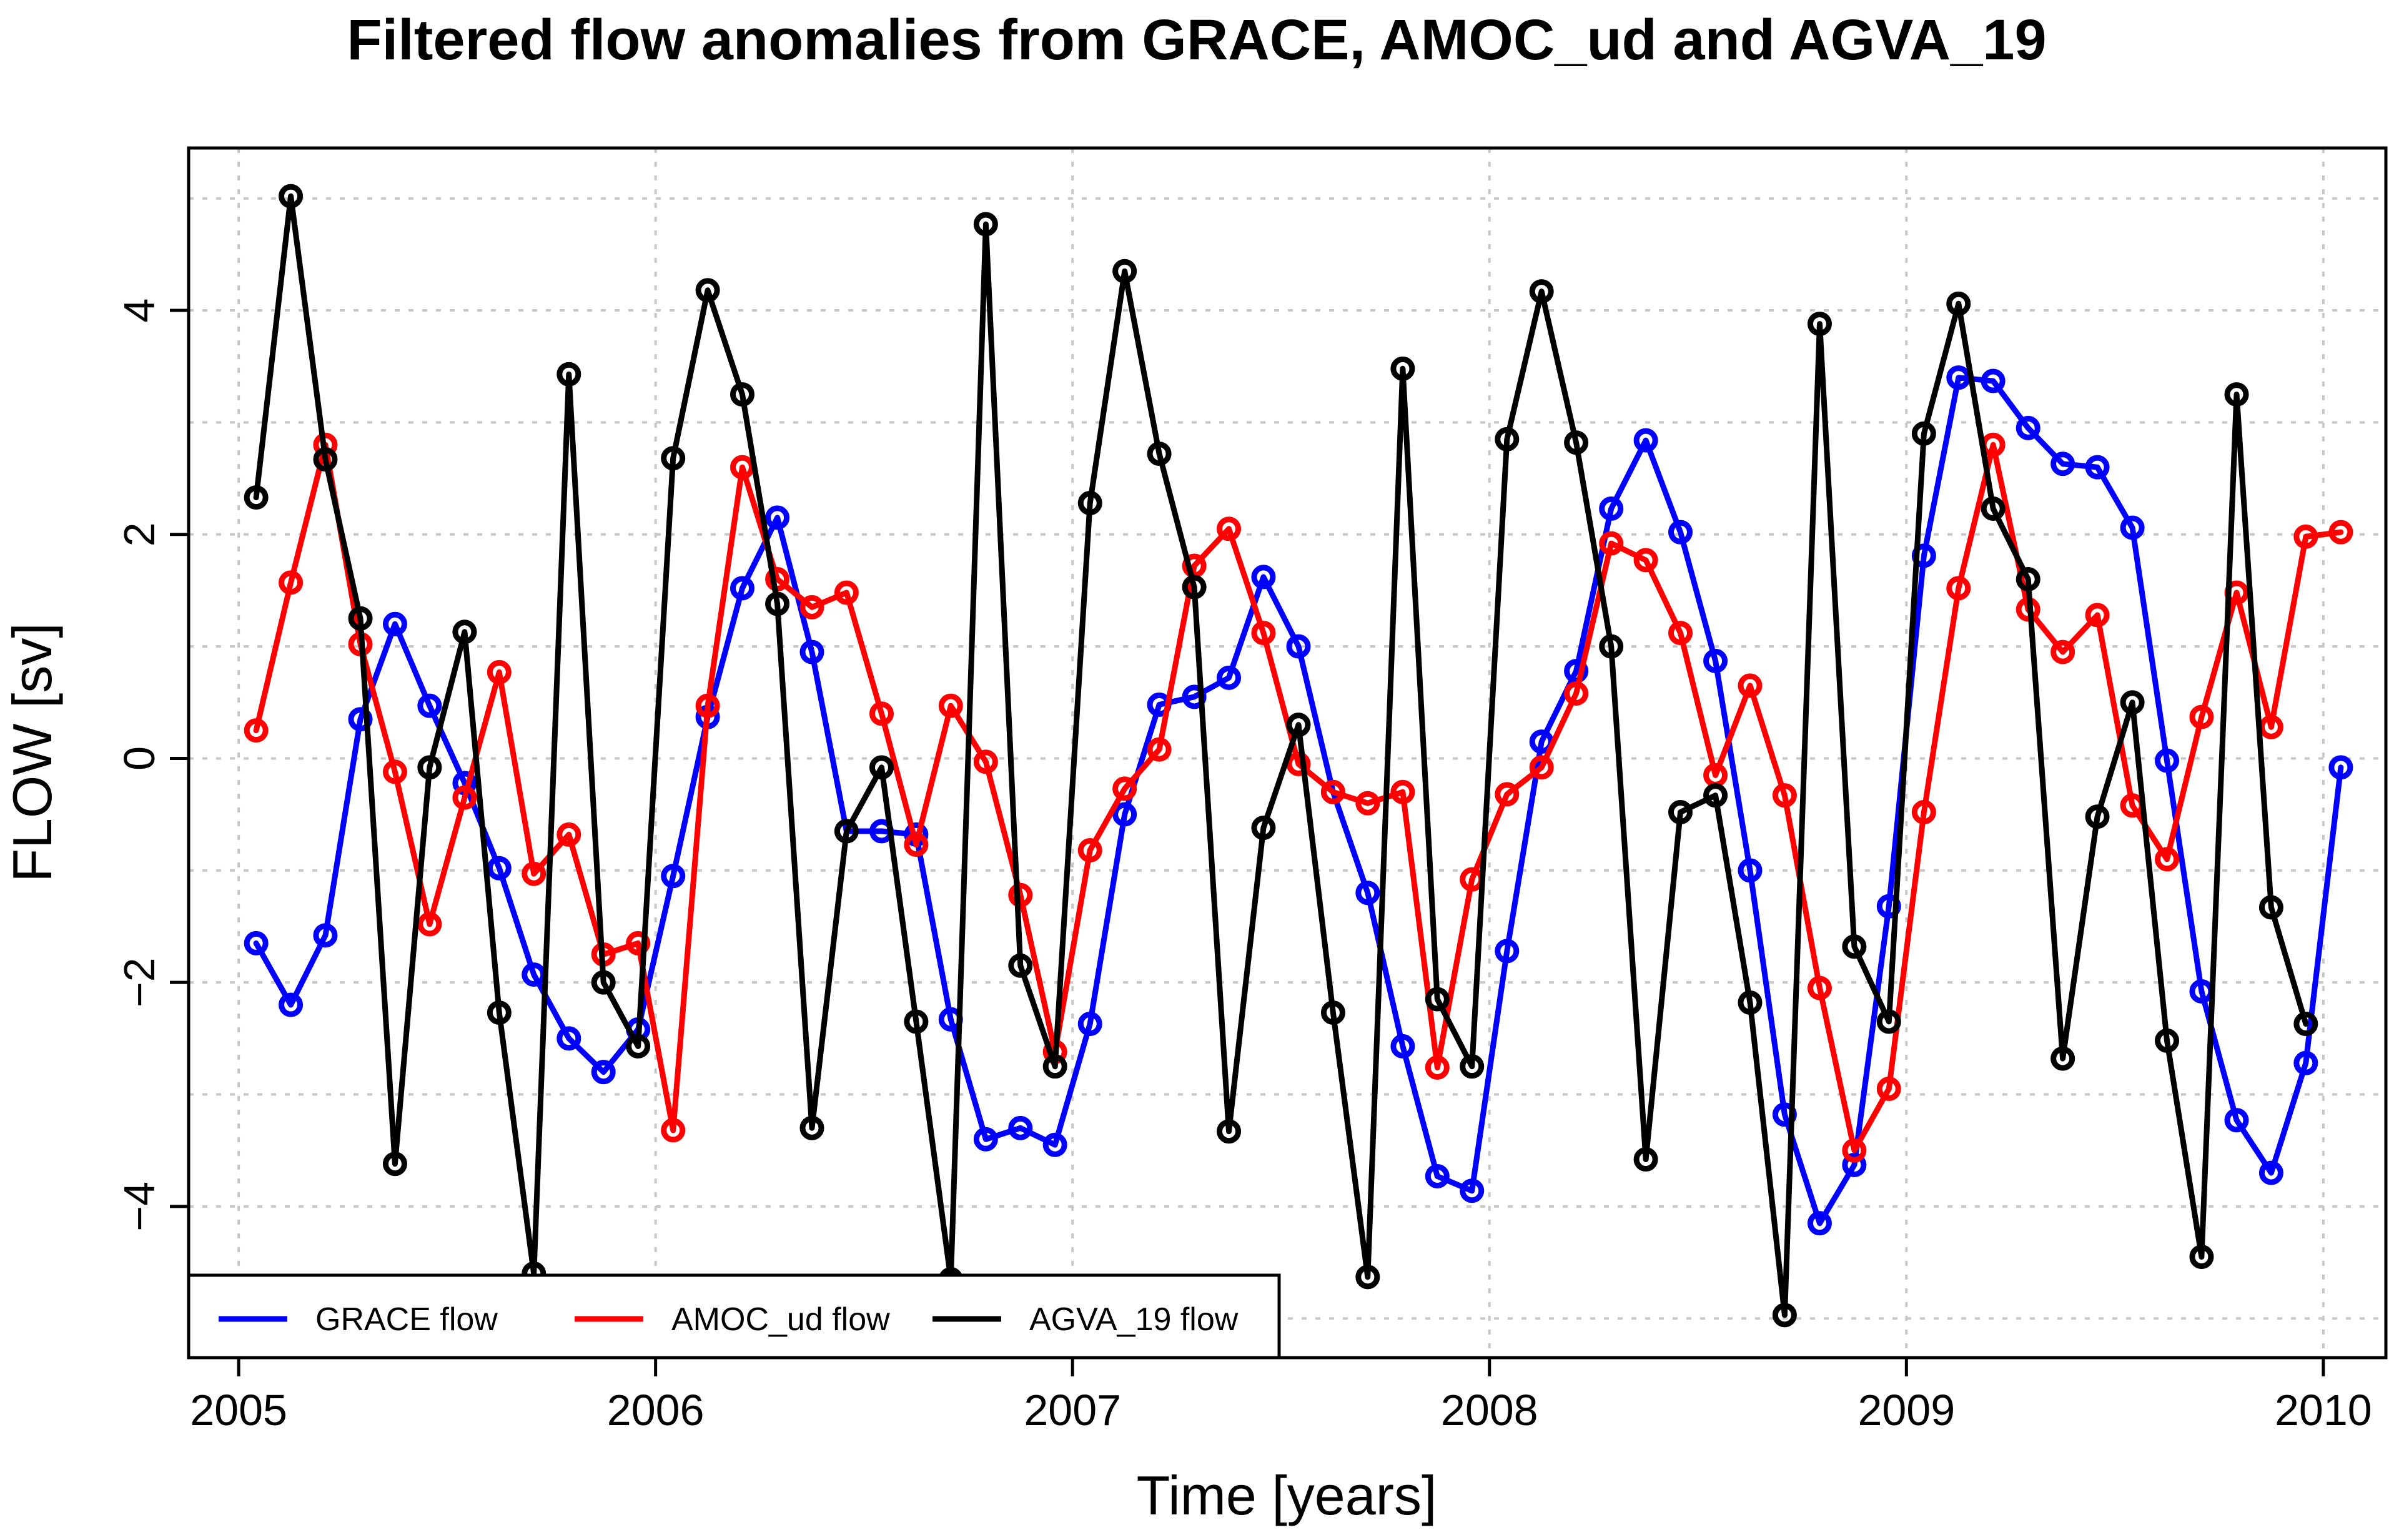  Describe the element at coordinates (32, 752) in the screenshot. I see `y-axis-label: FLOW [sv]` at that location.